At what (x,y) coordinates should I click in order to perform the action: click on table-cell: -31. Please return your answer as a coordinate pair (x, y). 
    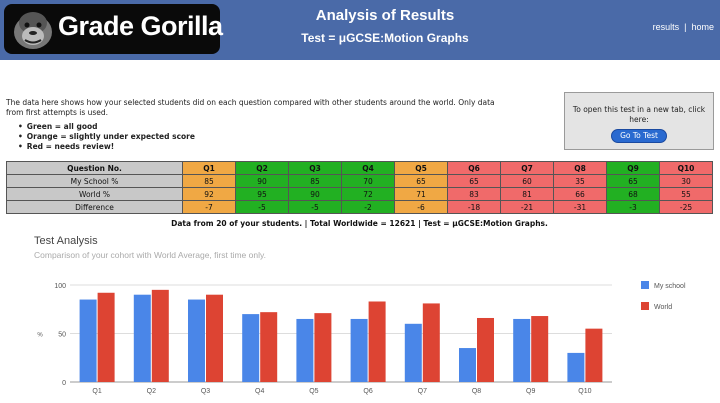
    Looking at the image, I should click on (580, 207).